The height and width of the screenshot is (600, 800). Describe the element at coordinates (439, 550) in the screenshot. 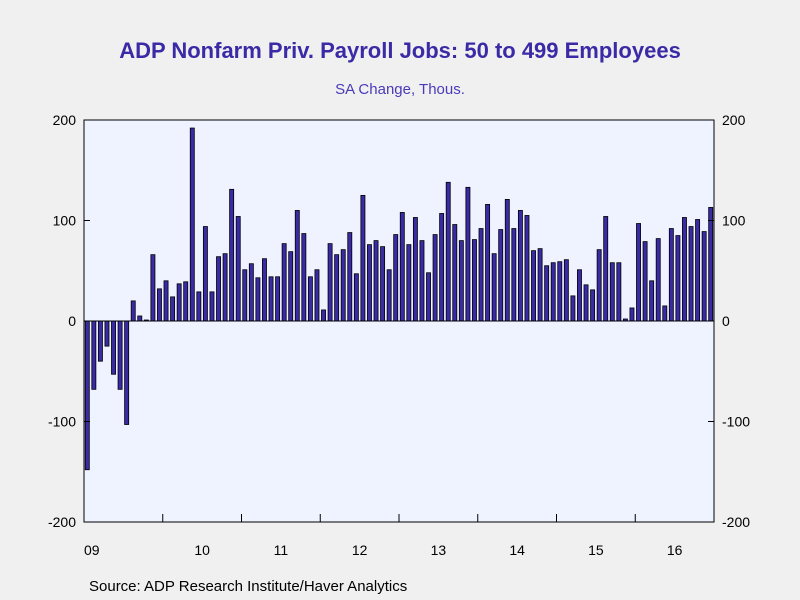

I see `x-tick-label: 13` at that location.